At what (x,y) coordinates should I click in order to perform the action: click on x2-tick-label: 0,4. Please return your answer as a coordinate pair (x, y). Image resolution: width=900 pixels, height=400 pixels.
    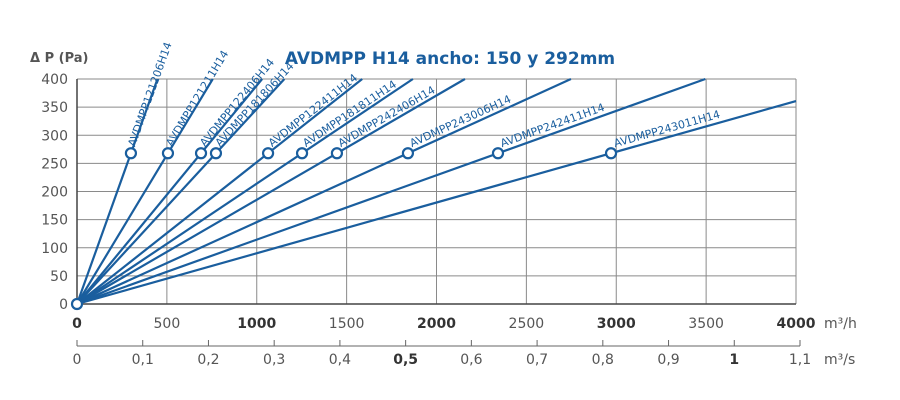
    Looking at the image, I should click on (340, 360).